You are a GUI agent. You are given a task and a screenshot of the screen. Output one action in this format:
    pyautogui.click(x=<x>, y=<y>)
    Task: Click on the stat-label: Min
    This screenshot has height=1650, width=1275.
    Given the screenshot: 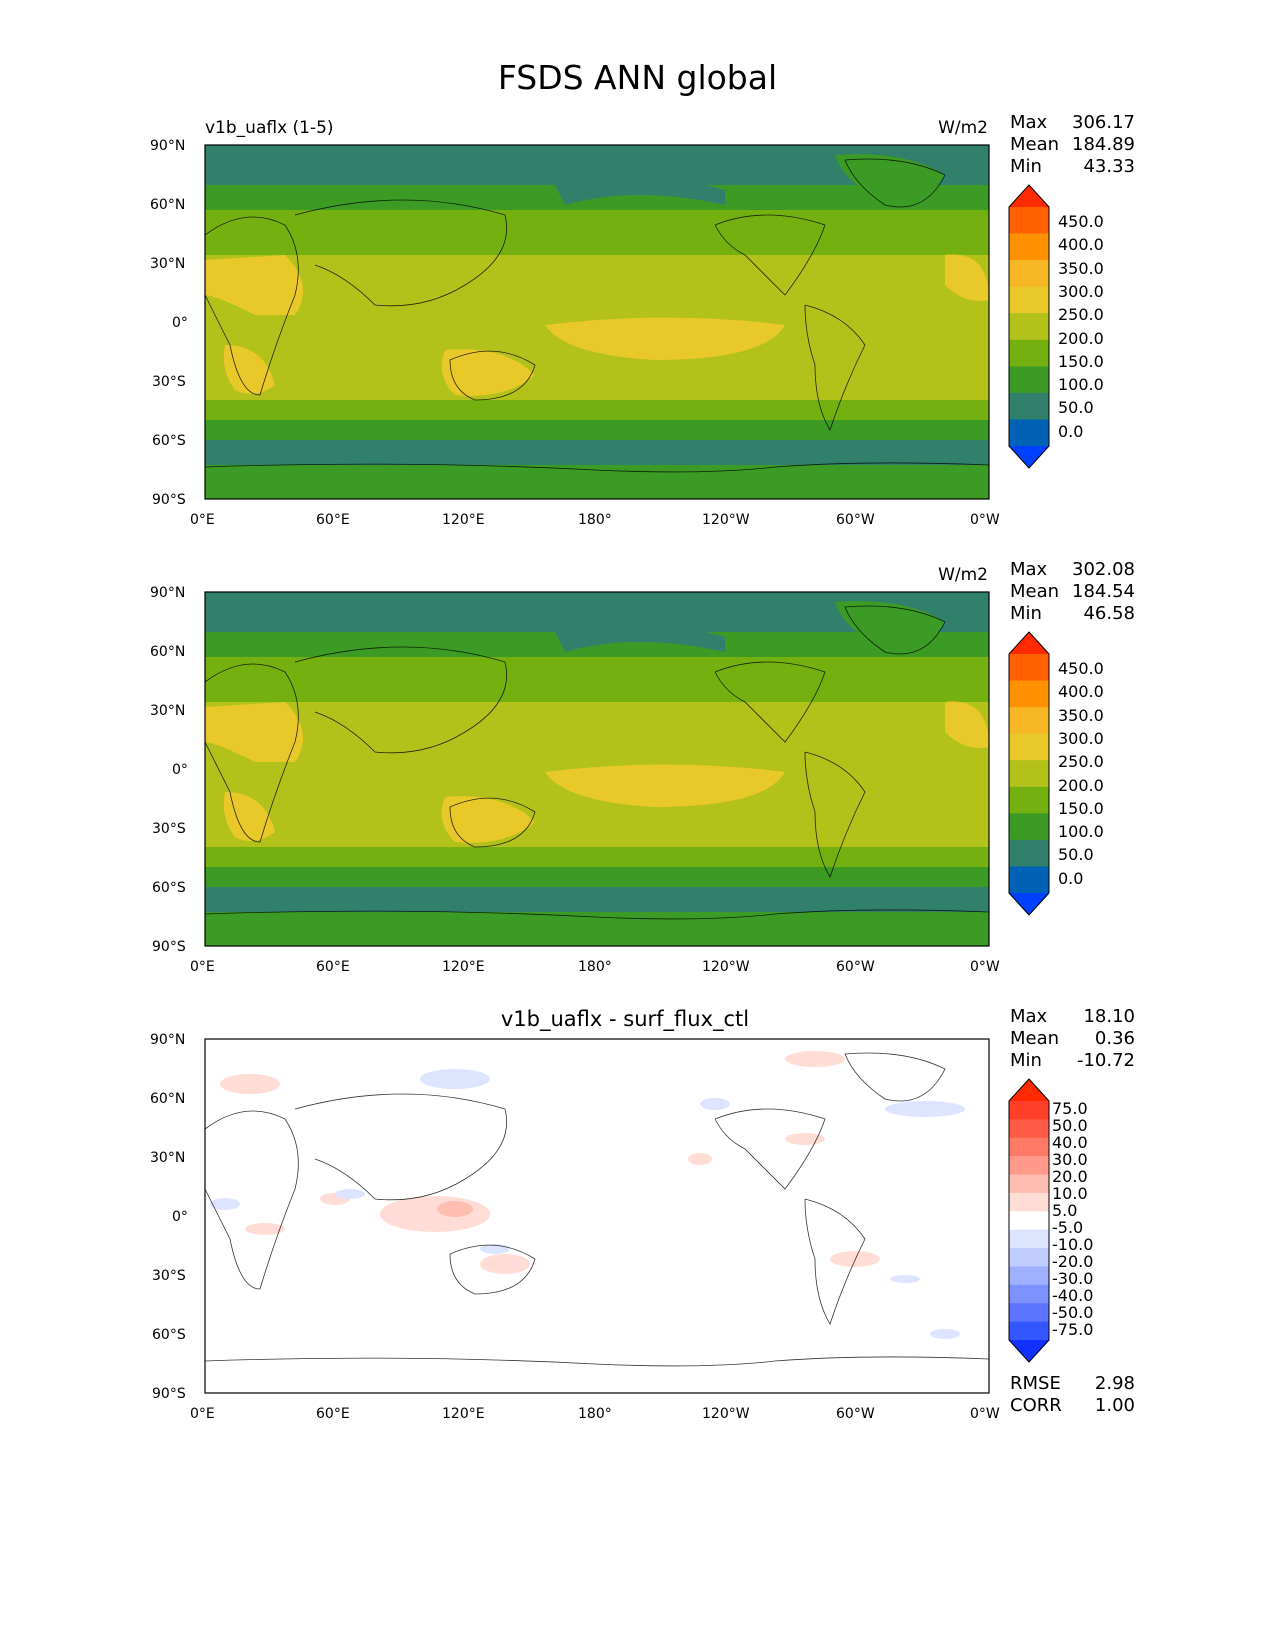 What is the action you would take?
    pyautogui.click(x=1026, y=613)
    